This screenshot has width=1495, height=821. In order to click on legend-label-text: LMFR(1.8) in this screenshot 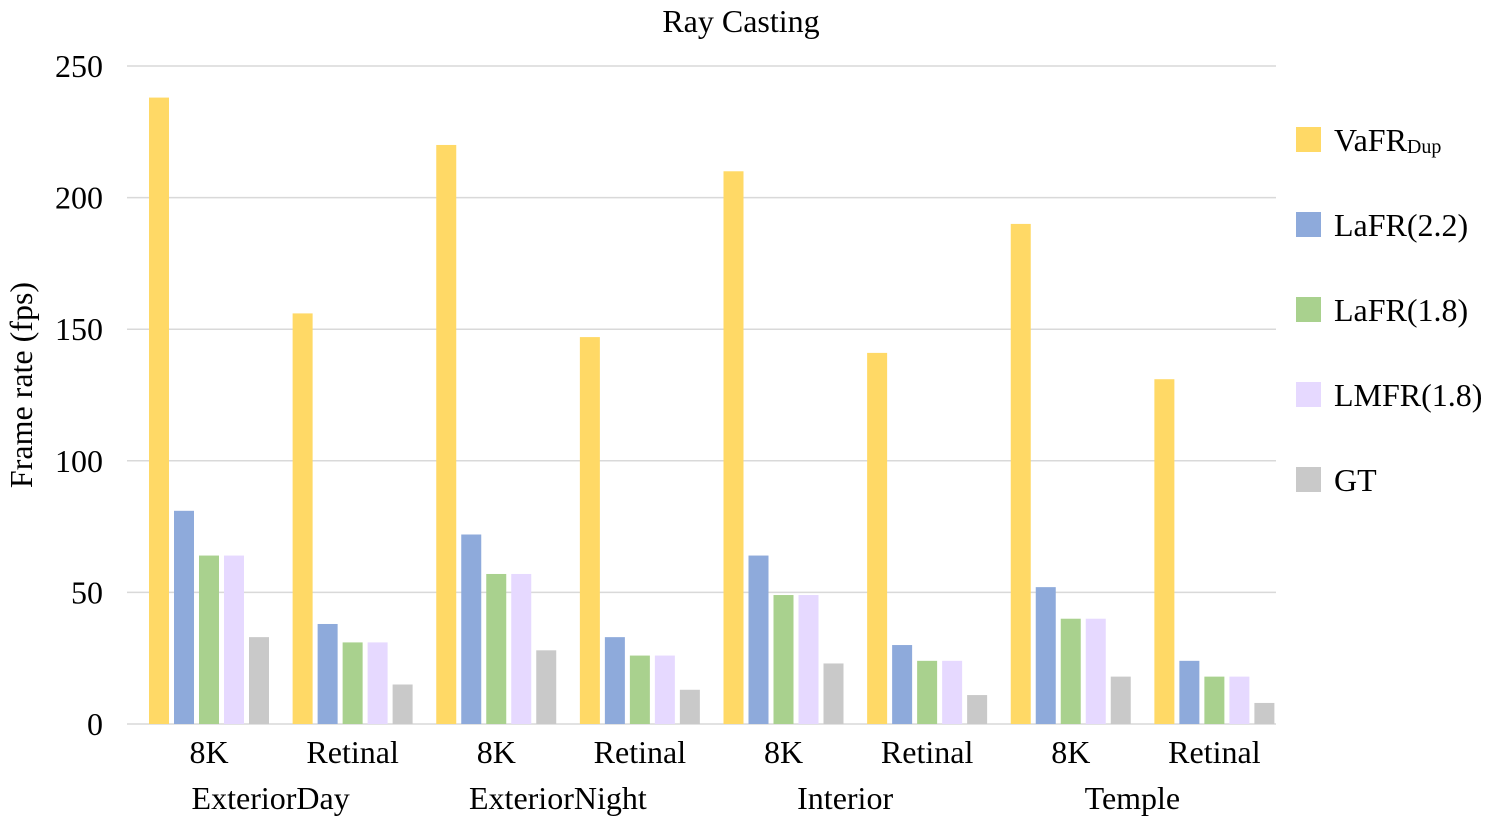, I will do `click(1408, 395)`.